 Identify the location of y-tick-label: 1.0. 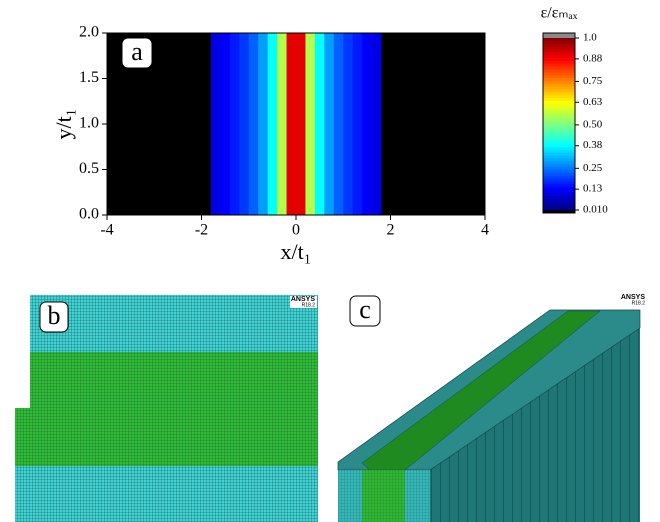
(89, 123).